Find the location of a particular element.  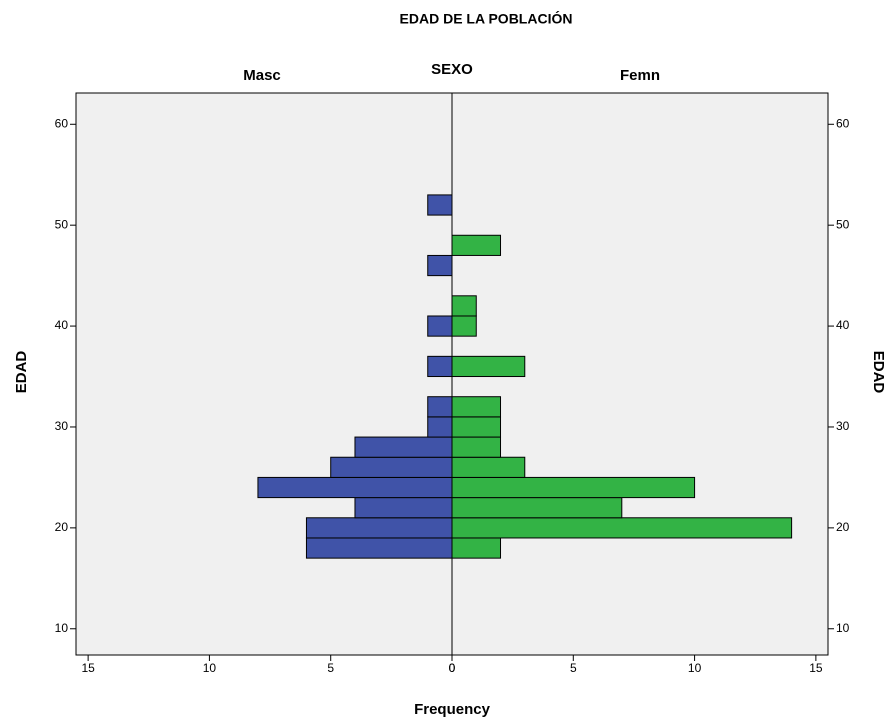

panel-title: SEXO is located at coordinates (452, 69).